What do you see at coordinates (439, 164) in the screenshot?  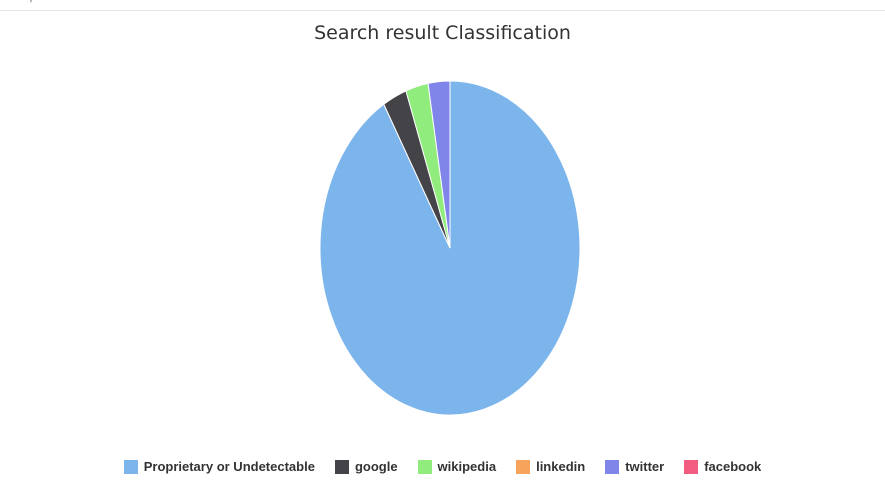 I see `pie-slice-twitter` at bounding box center [439, 164].